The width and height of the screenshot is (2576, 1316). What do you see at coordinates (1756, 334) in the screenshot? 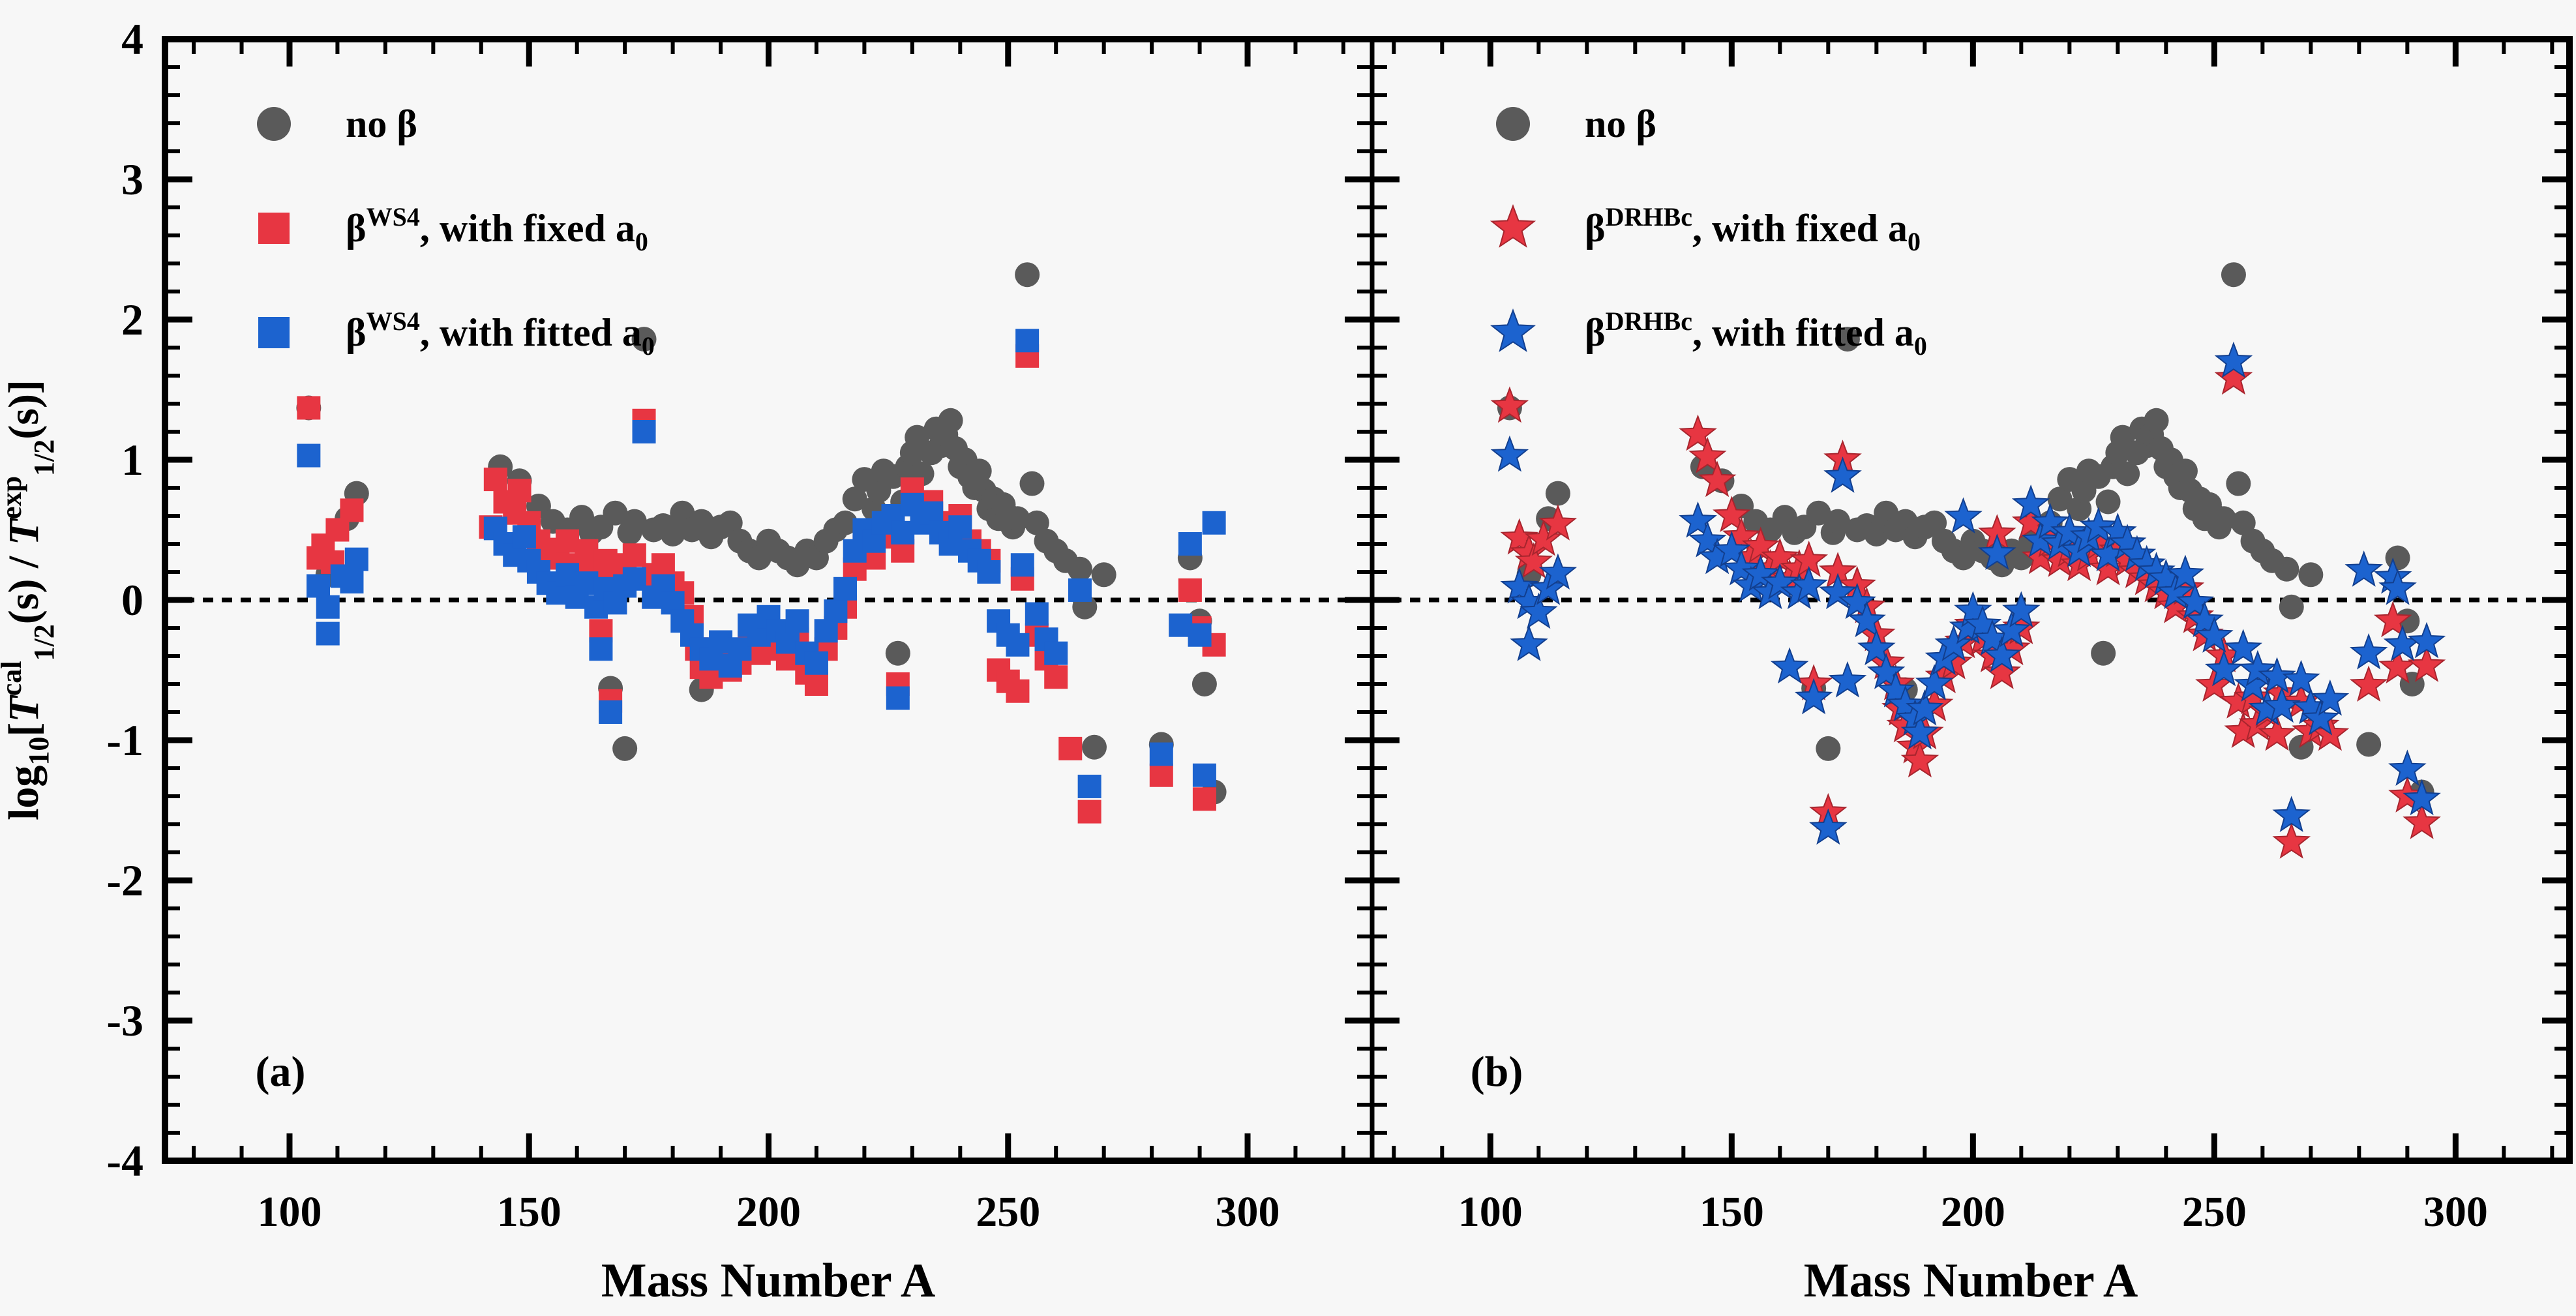
I see `legend-label: βDRHBc, with fitted a0` at bounding box center [1756, 334].